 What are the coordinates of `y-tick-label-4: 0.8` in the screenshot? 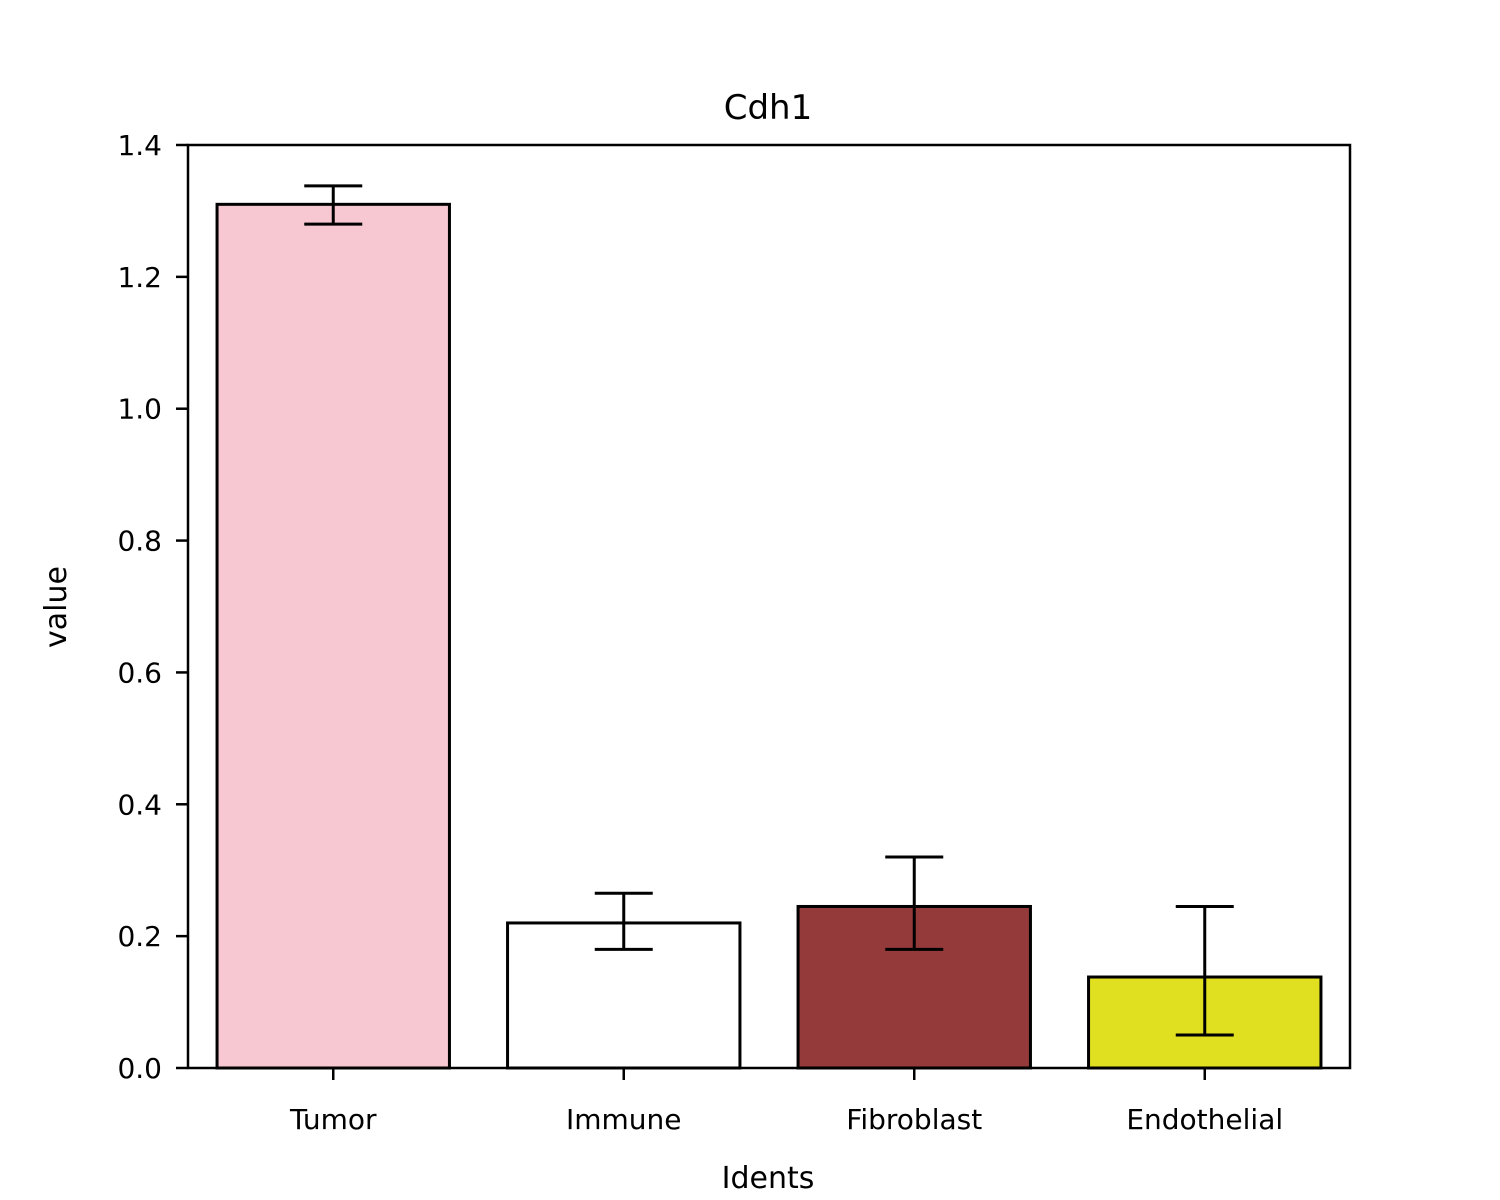 It's located at (139, 541).